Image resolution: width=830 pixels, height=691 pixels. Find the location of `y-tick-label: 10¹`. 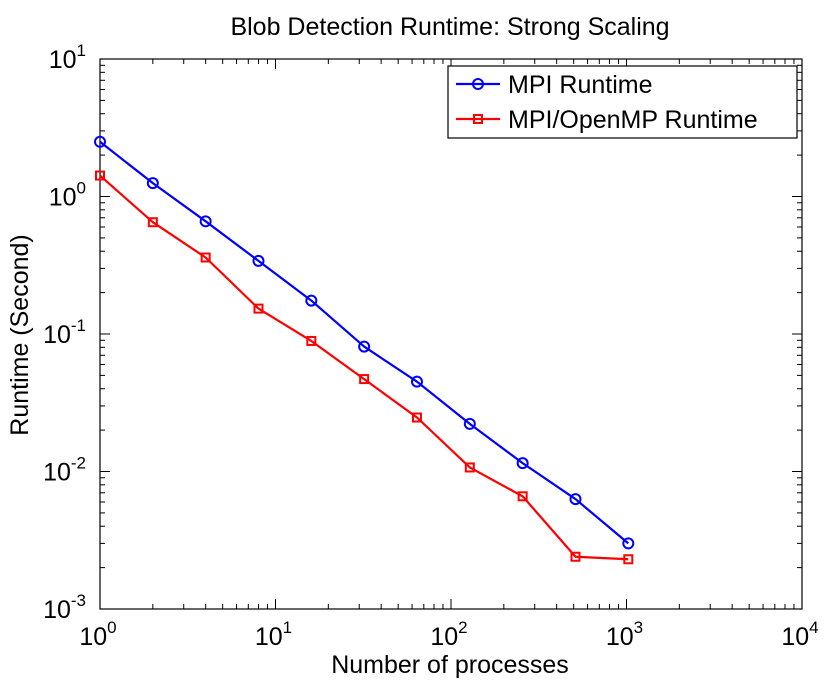

y-tick-label: 10¹ is located at coordinates (67, 57).